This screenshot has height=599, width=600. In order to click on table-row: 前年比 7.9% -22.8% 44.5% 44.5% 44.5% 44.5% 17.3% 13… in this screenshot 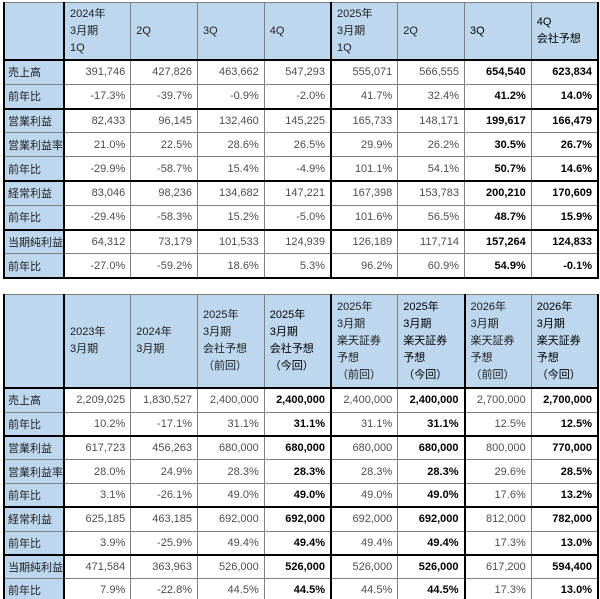, I will do `click(301, 588)`.